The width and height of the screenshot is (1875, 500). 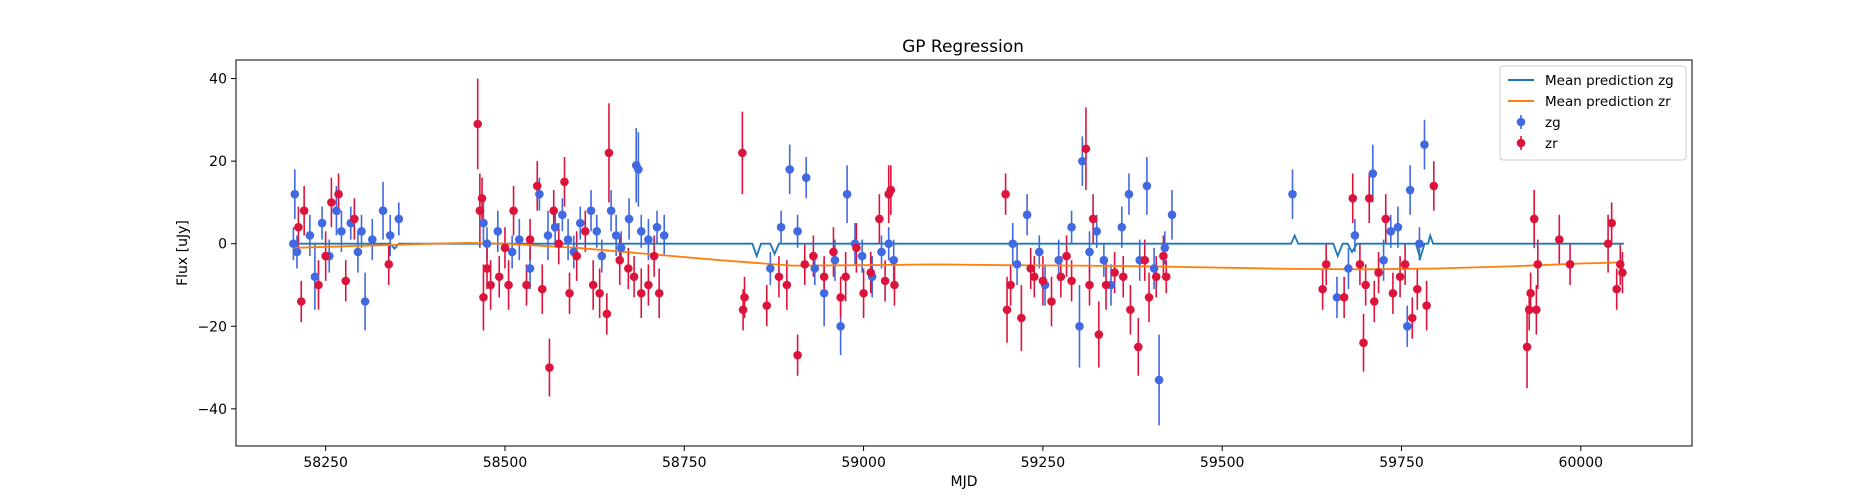 What do you see at coordinates (964, 482) in the screenshot?
I see `x-axis-label: MJD` at bounding box center [964, 482].